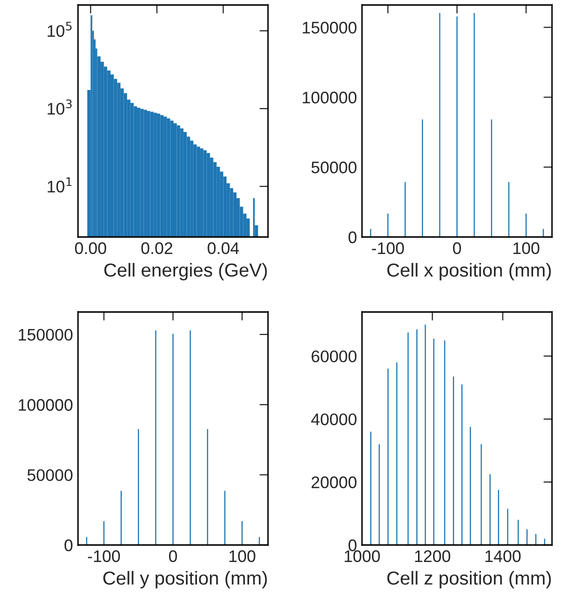 The width and height of the screenshot is (562, 595). I want to click on x-tick-label: 0.00, so click(90, 248).